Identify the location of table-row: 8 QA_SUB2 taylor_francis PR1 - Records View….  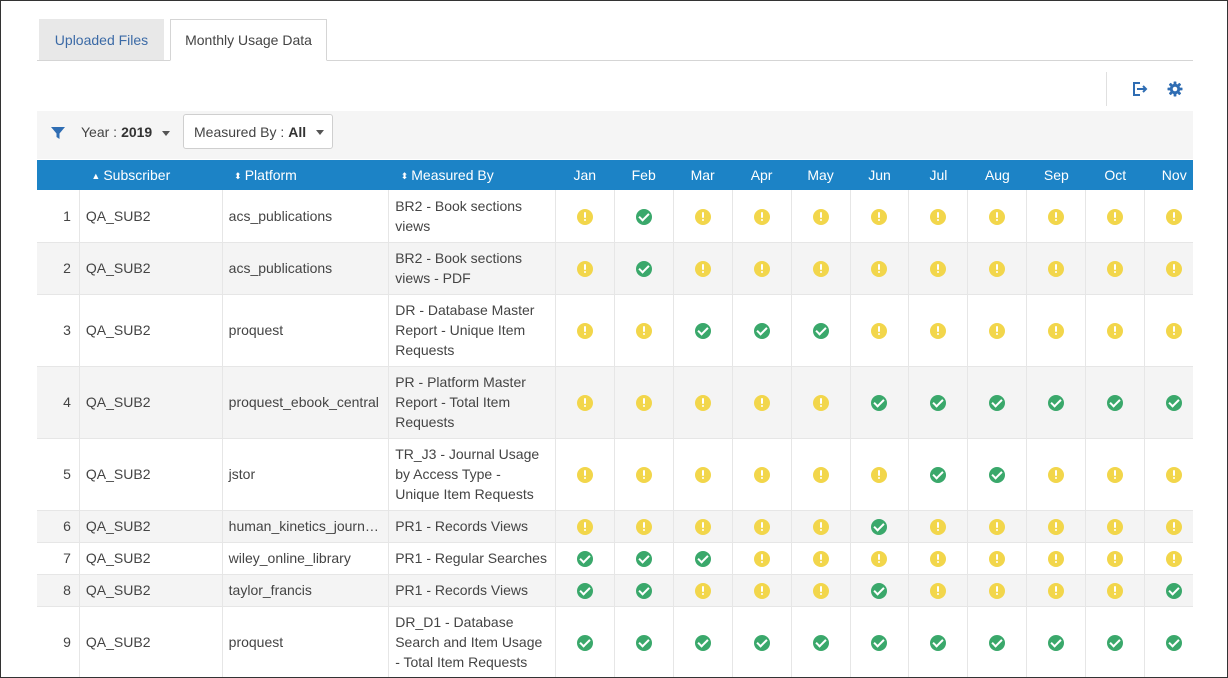
(615, 590).